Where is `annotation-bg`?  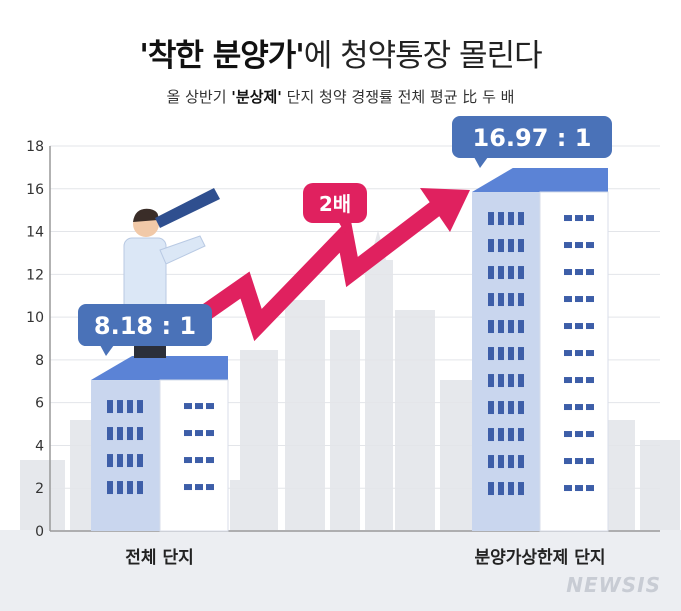 annotation-bg is located at coordinates (335, 203).